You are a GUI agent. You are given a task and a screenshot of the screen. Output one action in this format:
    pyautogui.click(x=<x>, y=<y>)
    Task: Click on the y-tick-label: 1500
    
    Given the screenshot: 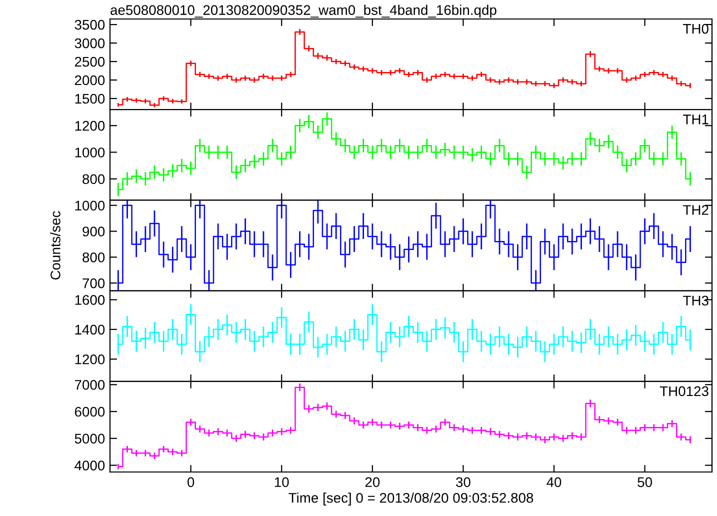 What is the action you would take?
    pyautogui.click(x=90, y=99)
    